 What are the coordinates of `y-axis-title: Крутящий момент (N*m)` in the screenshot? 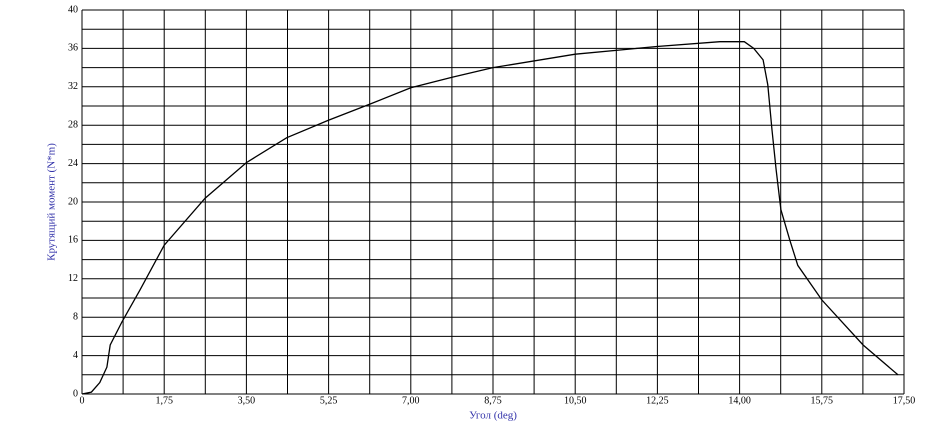 It's located at (52, 202).